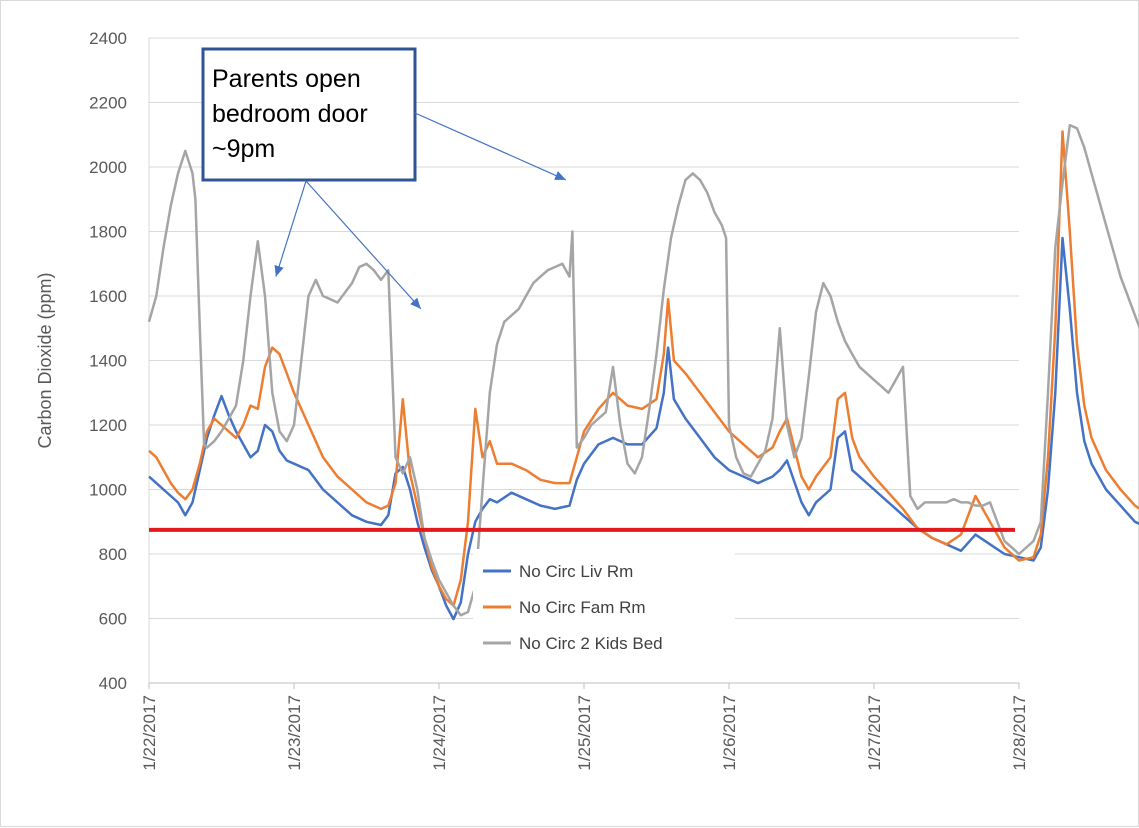 This screenshot has height=828, width=1139. What do you see at coordinates (108, 490) in the screenshot?
I see `y-tick-label: 1000` at bounding box center [108, 490].